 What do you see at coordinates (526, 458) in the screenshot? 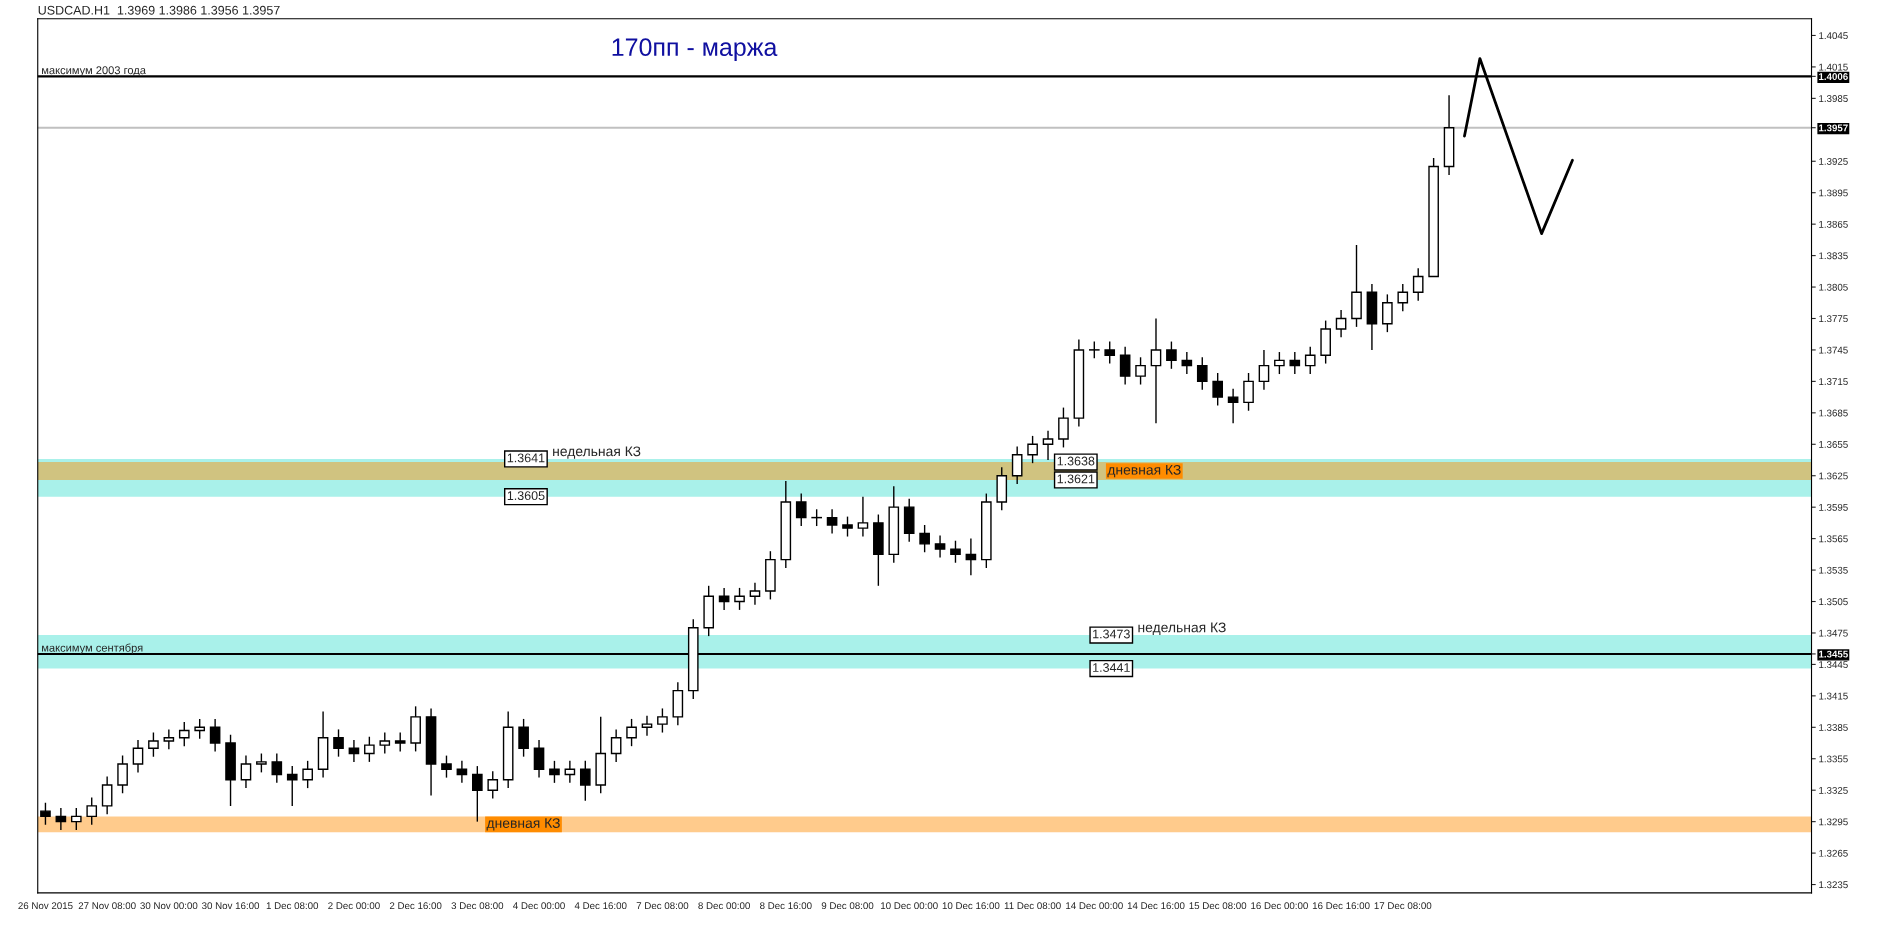
I see `annotation: 1.3641` at bounding box center [526, 458].